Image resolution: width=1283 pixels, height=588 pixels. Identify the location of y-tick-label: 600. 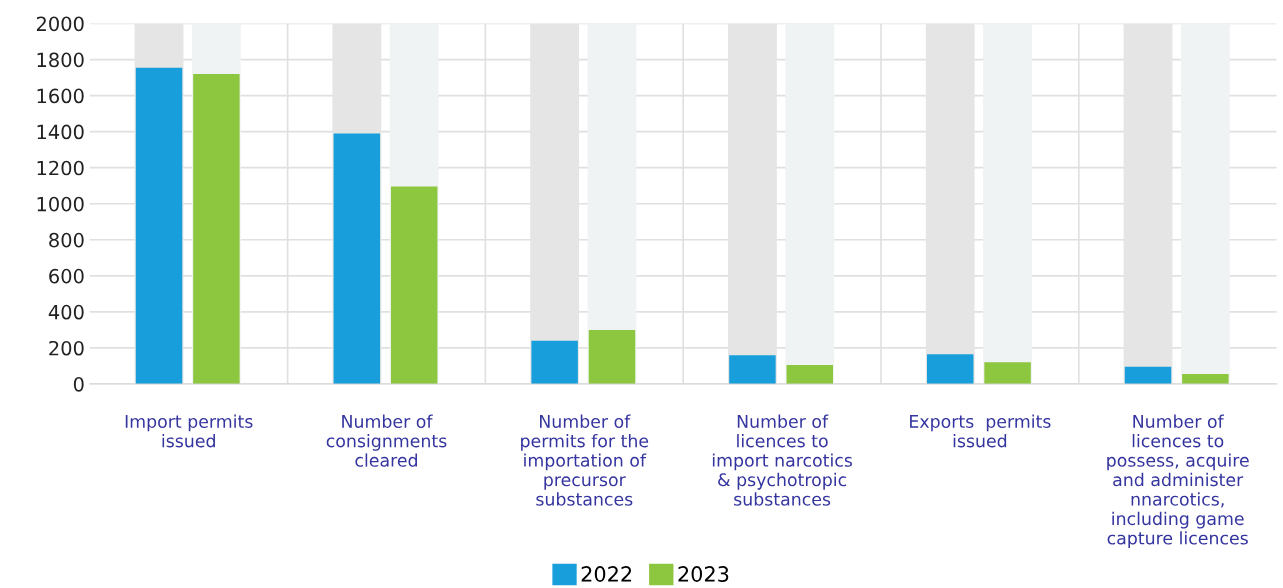
(66, 276).